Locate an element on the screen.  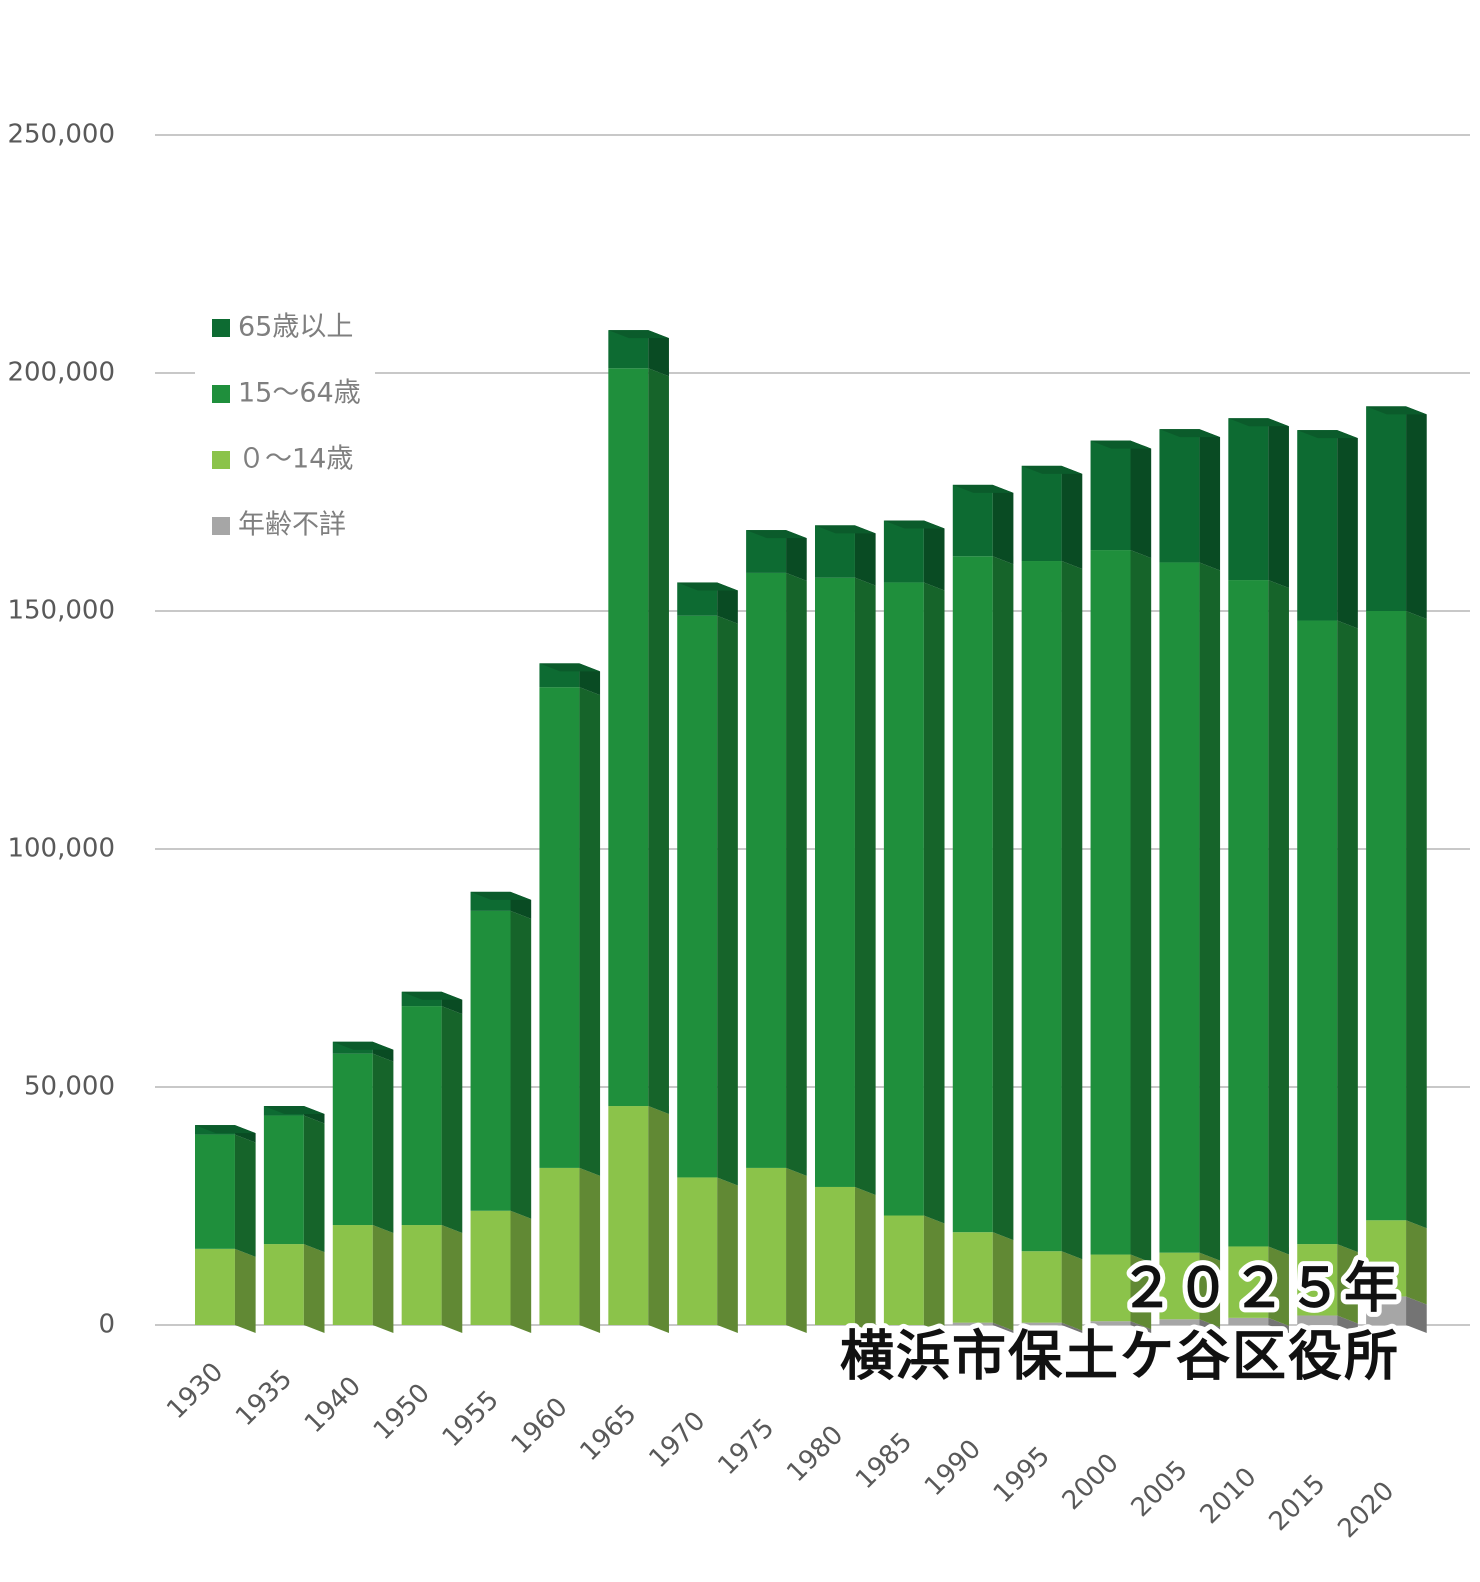
y-tick-label: 200,000 is located at coordinates (61, 373).